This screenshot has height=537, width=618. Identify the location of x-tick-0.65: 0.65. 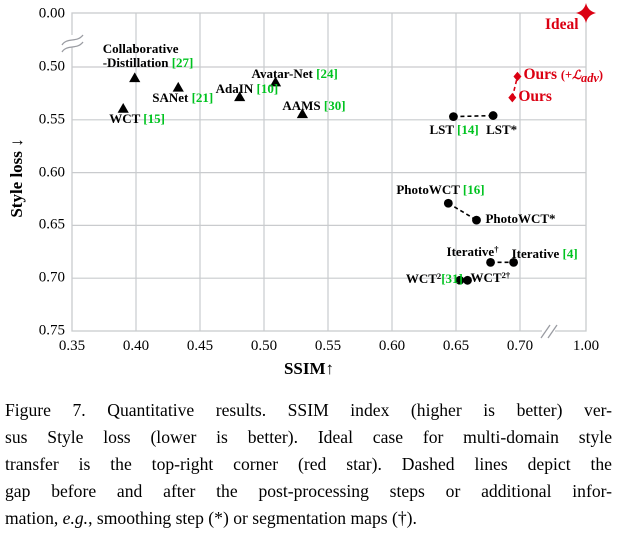
(456, 346).